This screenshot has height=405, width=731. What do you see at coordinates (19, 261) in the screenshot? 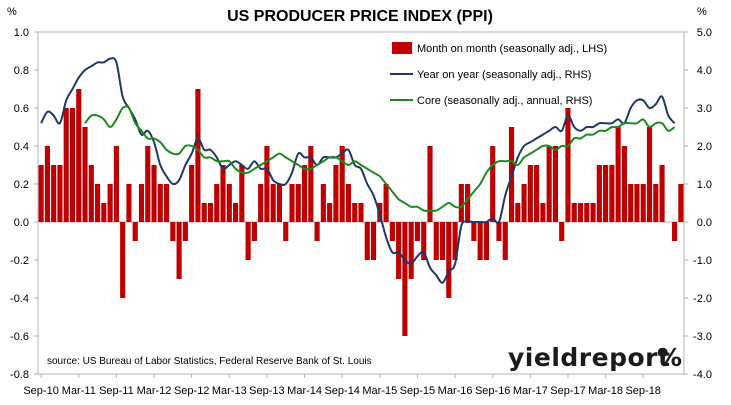
I see `left-tick-label: -0.2` at bounding box center [19, 261].